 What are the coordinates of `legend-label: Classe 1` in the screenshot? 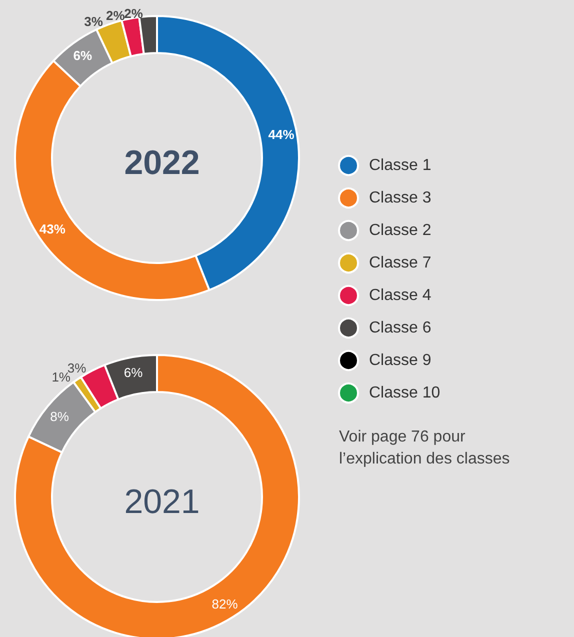 It's located at (400, 165).